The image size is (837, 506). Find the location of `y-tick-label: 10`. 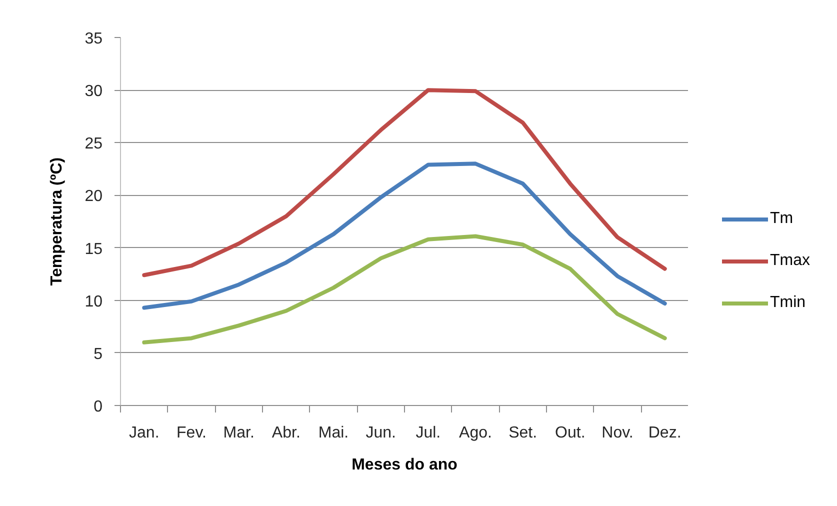

y-tick-label: 10 is located at coordinates (93, 301).